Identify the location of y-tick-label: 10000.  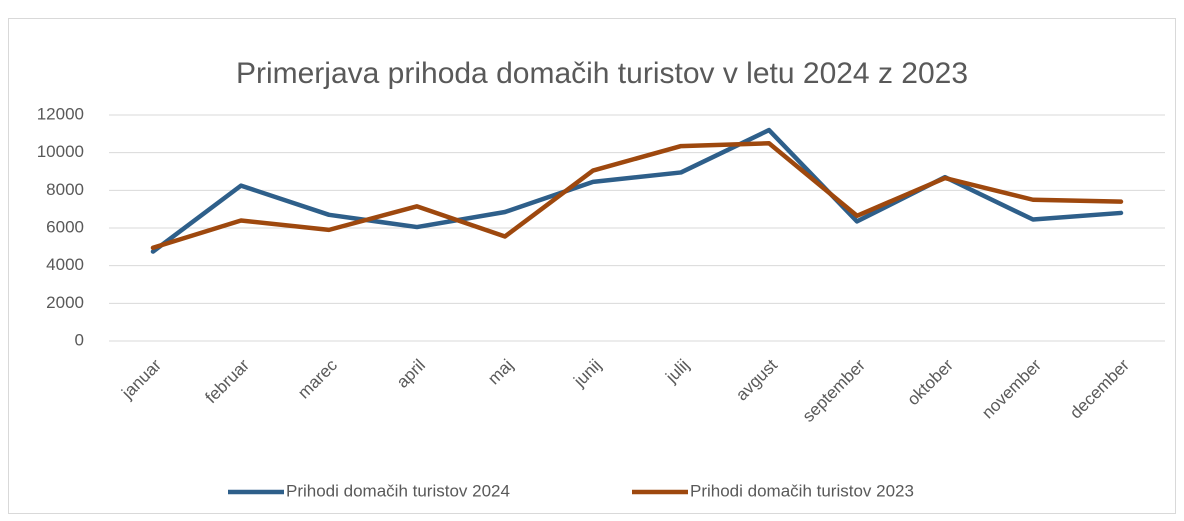
(60, 151).